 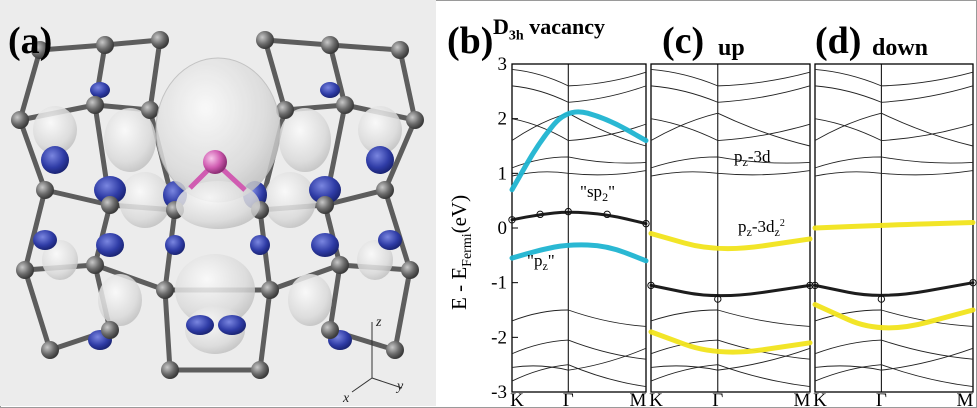 What do you see at coordinates (656, 399) in the screenshot?
I see `x-tick-label: K` at bounding box center [656, 399].